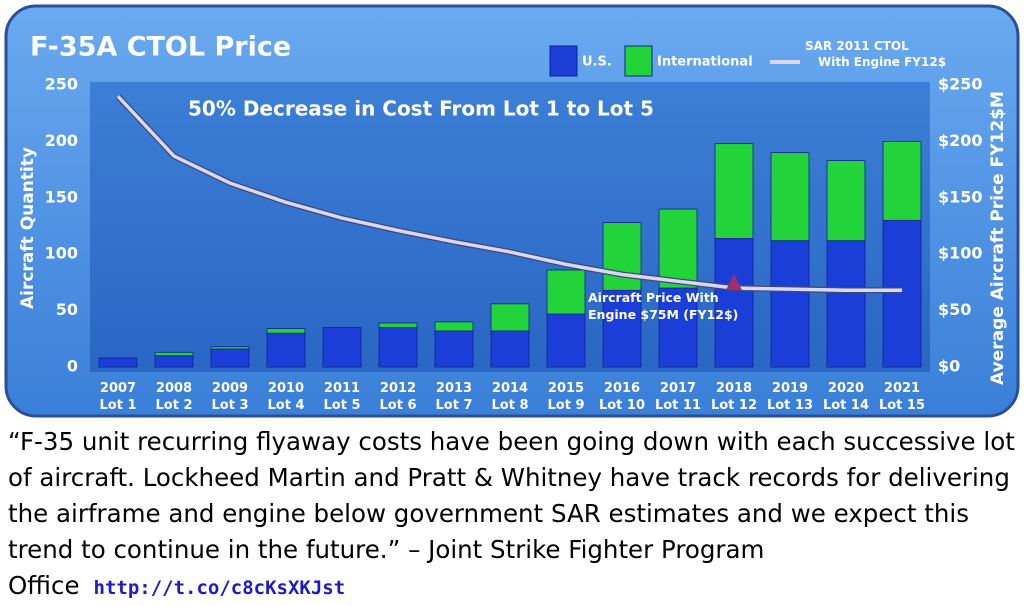  What do you see at coordinates (173, 397) in the screenshot?
I see `x-tick-label: 2008 Lot 2` at bounding box center [173, 397].